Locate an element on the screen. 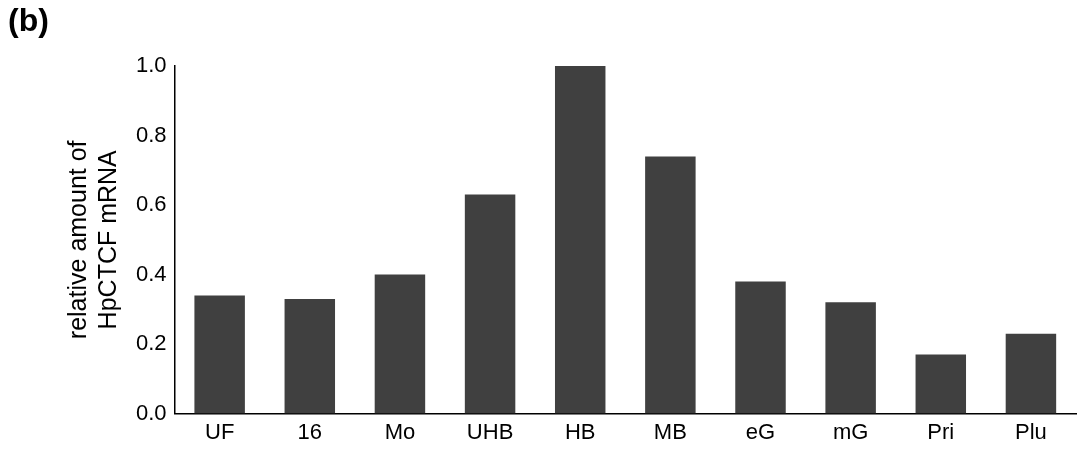  y-tick-label: 0.4 is located at coordinates (151, 273).